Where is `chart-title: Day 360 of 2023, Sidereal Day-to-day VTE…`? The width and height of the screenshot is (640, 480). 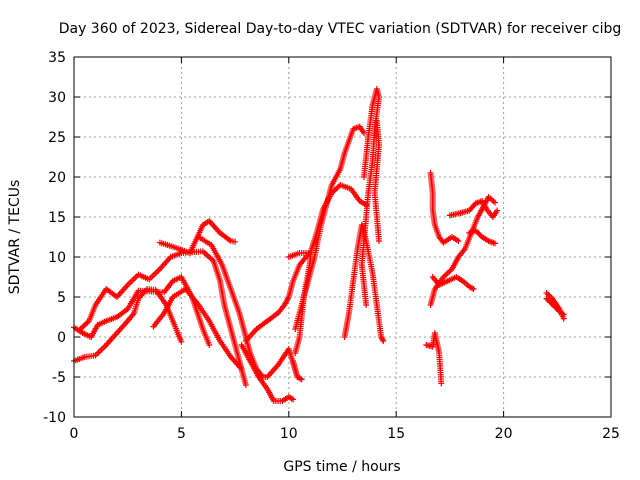 chart-title: Day 360 of 2023, Sidereal Day-to-day VTE… is located at coordinates (340, 29).